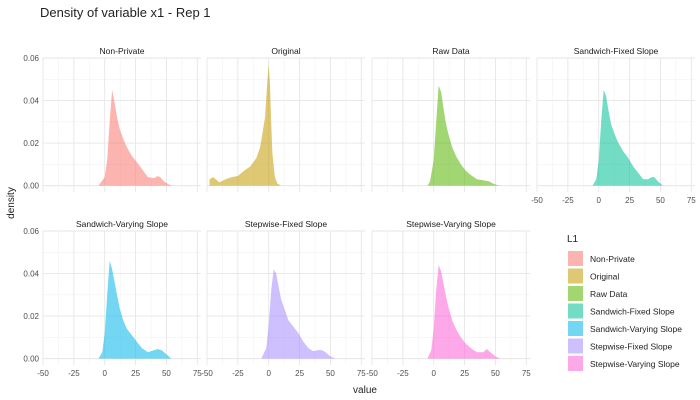 The image size is (700, 400). I want to click on panel-raw-data: Raw Data, so click(450, 119).